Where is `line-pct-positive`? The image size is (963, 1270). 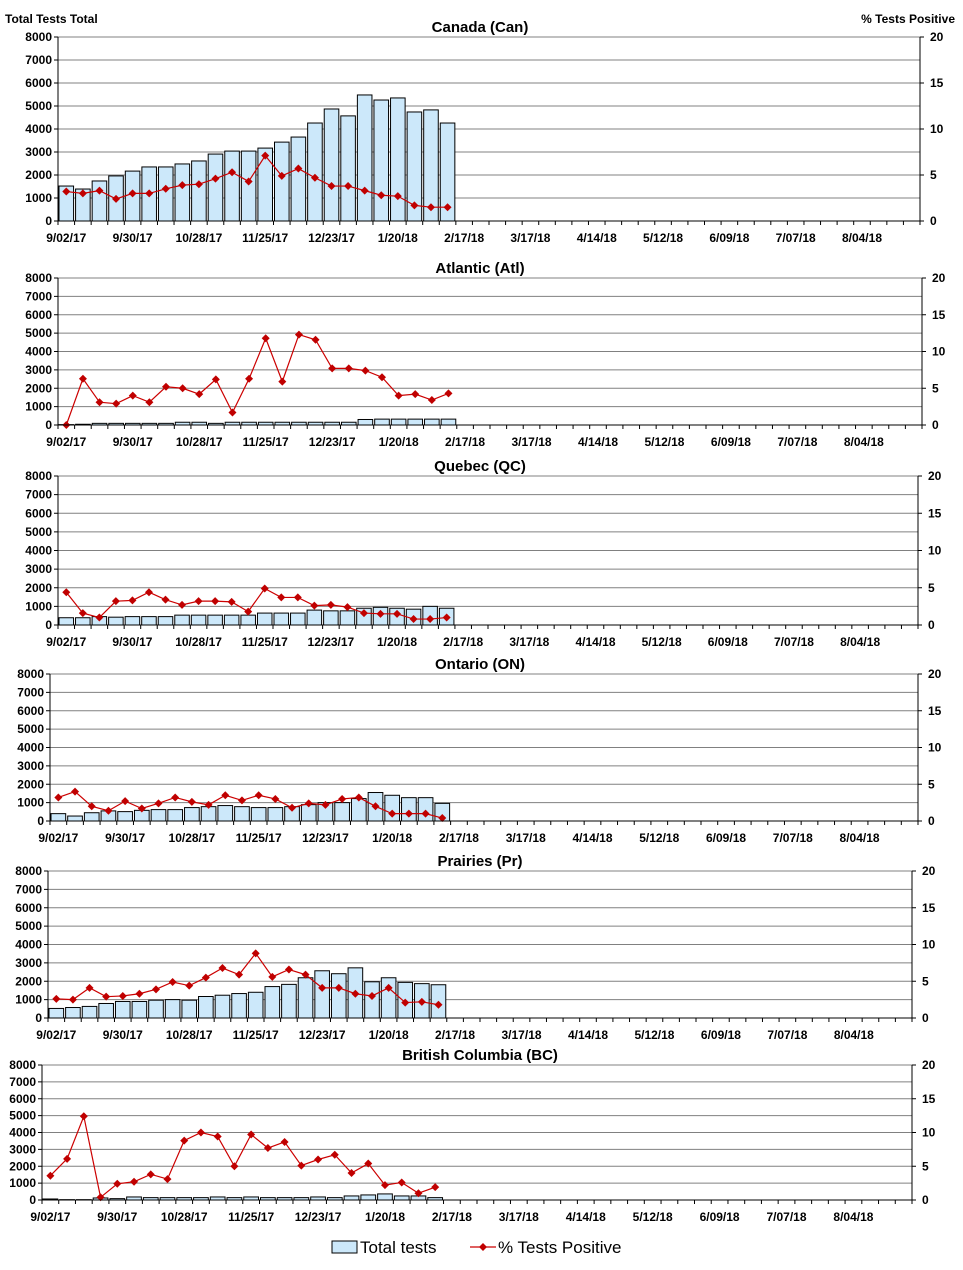
line-pct-positive is located at coordinates (242, 1156).